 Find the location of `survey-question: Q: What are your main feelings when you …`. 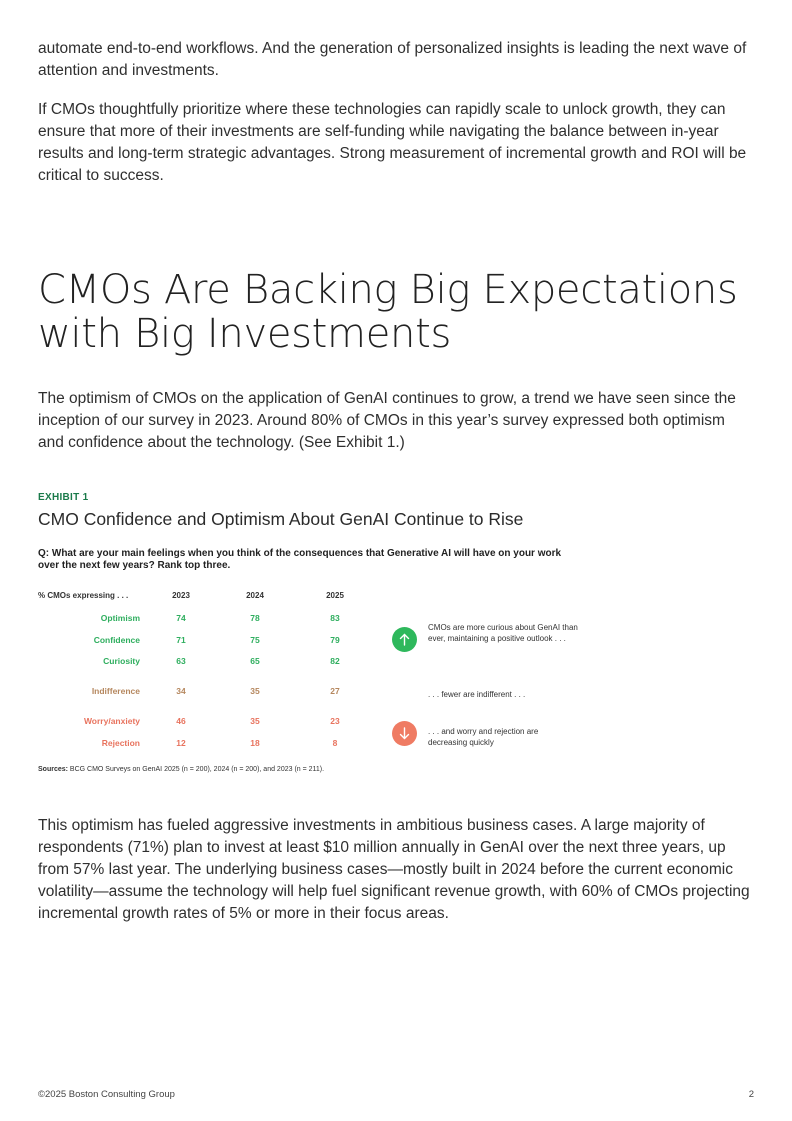

survey-question: Q: What are your main feelings when you … is located at coordinates (300, 559).